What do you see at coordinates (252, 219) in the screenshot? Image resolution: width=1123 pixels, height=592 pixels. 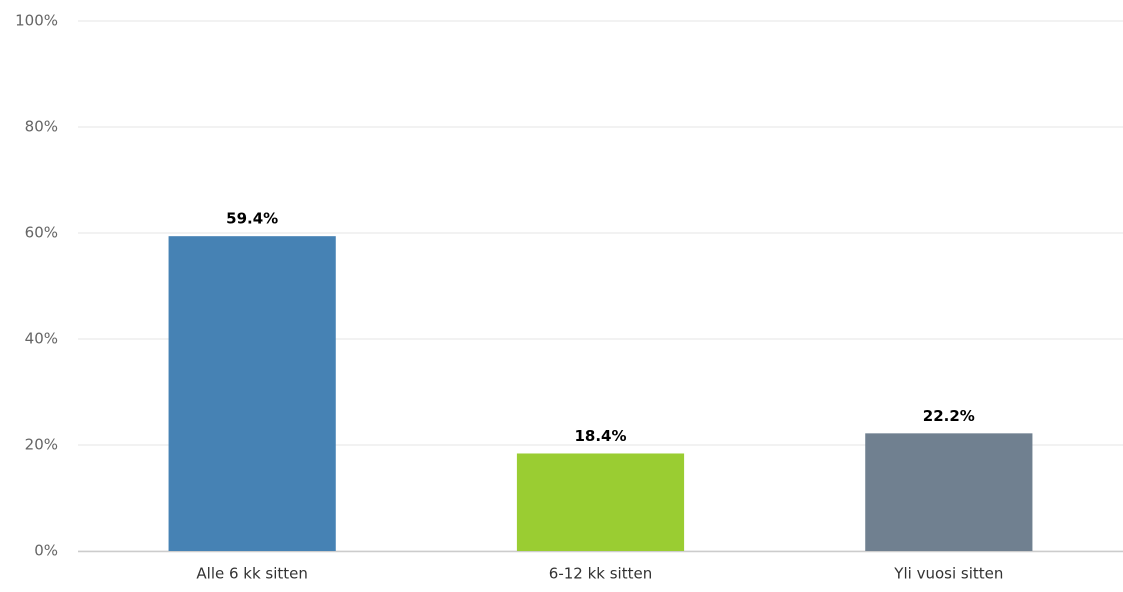 I see `value-label: 59.4%` at bounding box center [252, 219].